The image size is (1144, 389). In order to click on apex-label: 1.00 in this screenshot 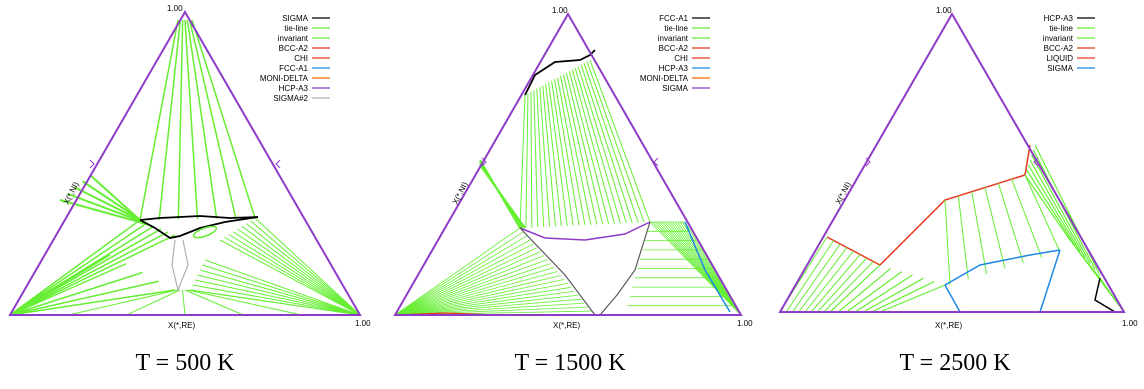, I will do `click(944, 10)`.